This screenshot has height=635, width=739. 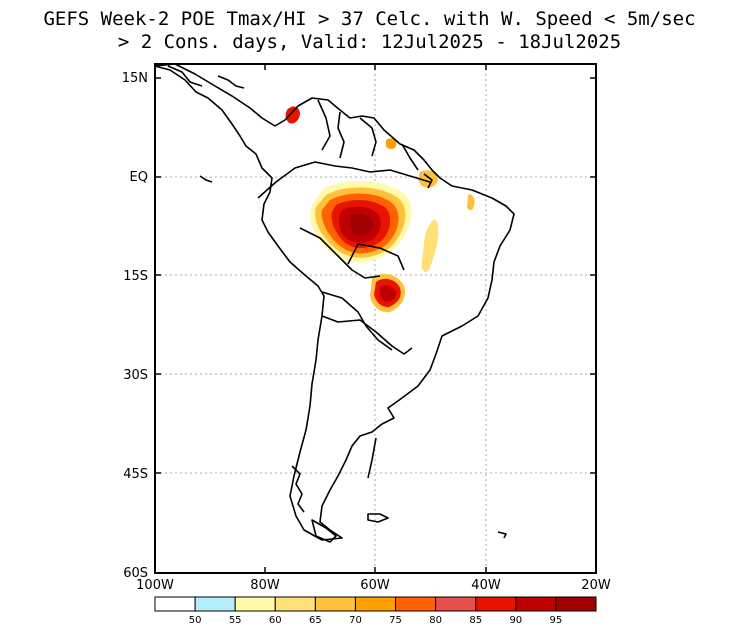 What do you see at coordinates (380, 209) in the screenshot?
I see `probability-shading` at bounding box center [380, 209].